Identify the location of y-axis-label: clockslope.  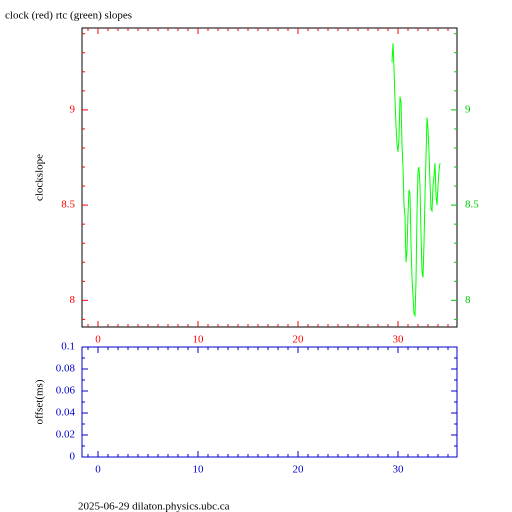
(40, 177).